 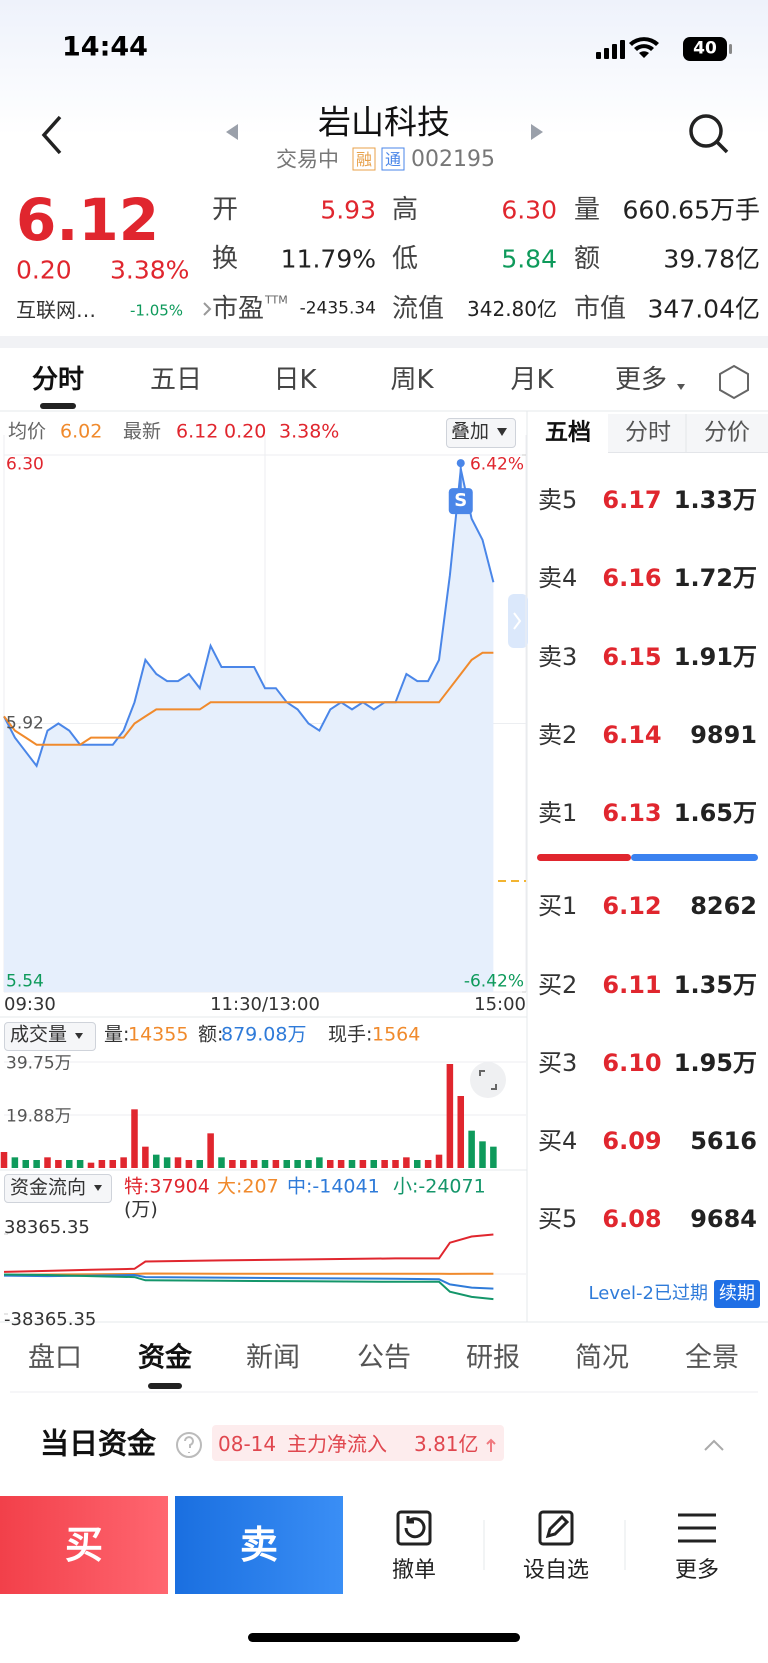 What do you see at coordinates (697, 1570) in the screenshot?
I see `action-label: 更多` at bounding box center [697, 1570].